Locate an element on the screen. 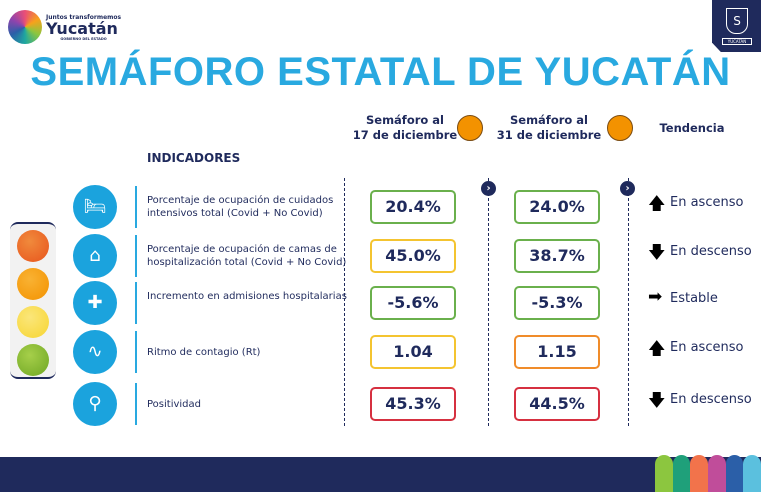  icu-bed-icon: 🛏 is located at coordinates (95, 207).